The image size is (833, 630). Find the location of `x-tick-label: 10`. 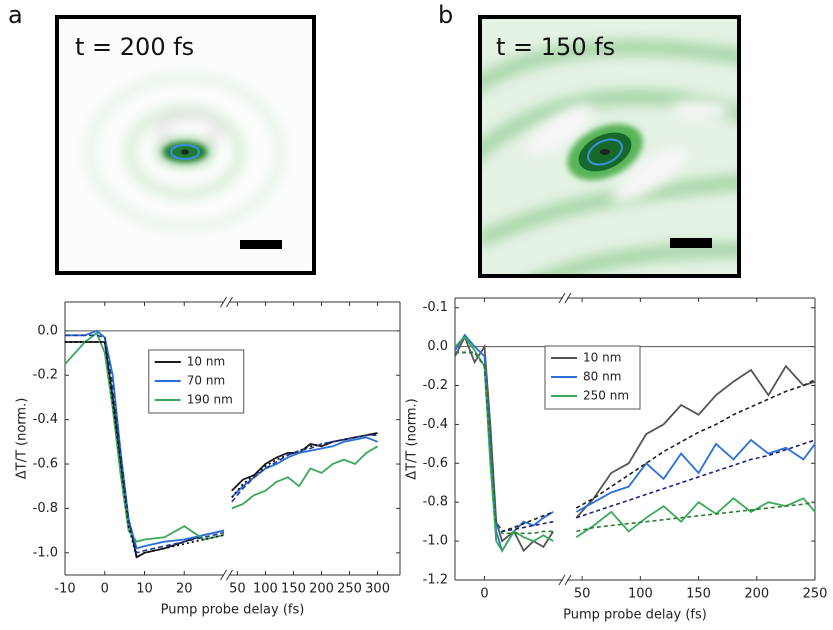

x-tick-label: 10 is located at coordinates (144, 589).